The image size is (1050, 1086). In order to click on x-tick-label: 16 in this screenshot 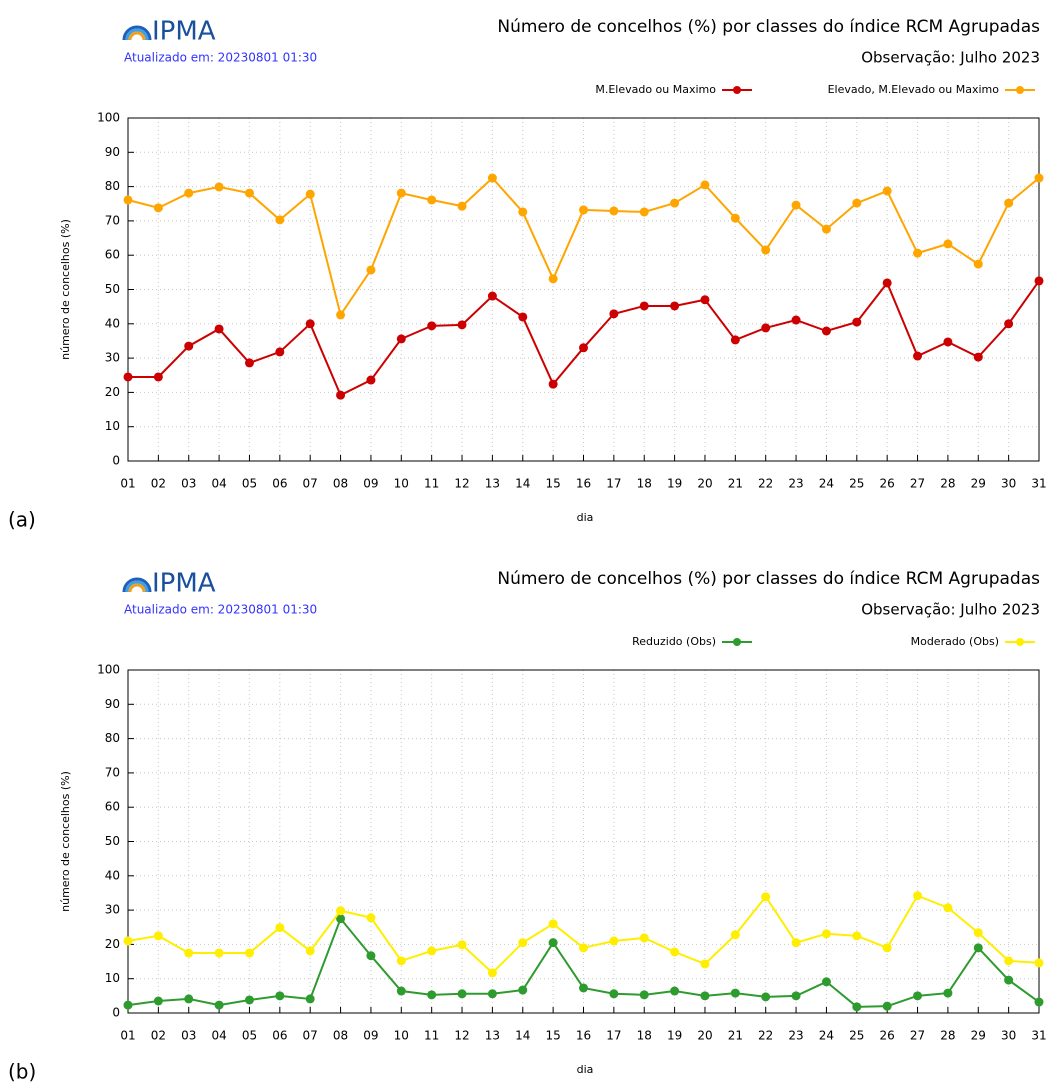, I will do `click(583, 484)`.